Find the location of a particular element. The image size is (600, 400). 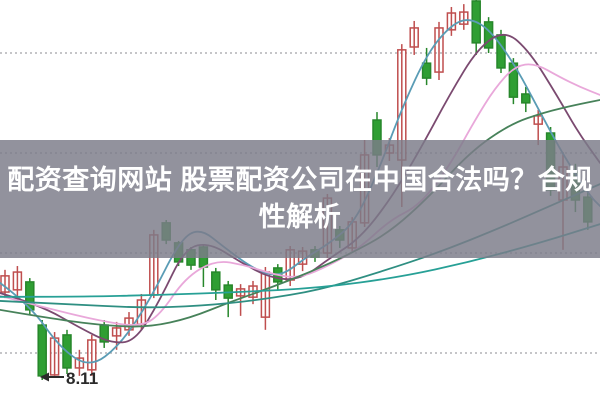

low-annotation: 8.11 is located at coordinates (69, 378).